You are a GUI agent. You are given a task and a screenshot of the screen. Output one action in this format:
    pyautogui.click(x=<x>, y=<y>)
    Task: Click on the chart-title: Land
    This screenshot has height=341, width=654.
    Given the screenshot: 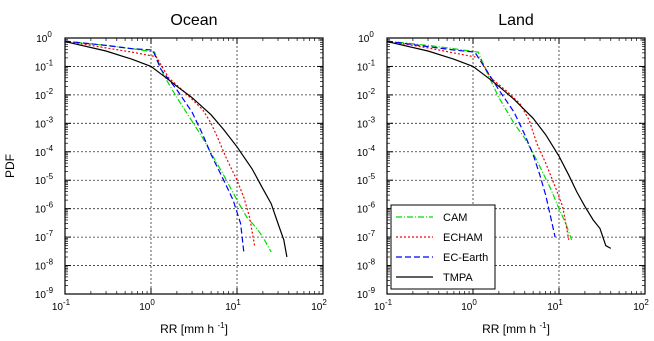 What is the action you would take?
    pyautogui.click(x=516, y=20)
    